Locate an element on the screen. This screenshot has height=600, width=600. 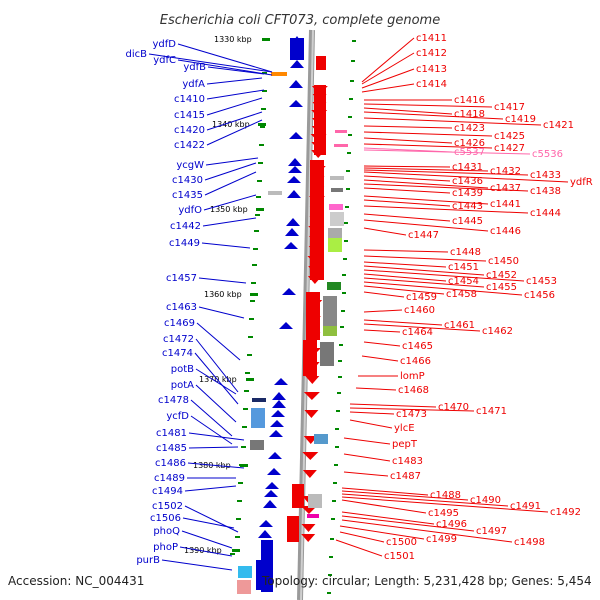
gene-label-c1502: c1502 is located at coordinates (167, 506).